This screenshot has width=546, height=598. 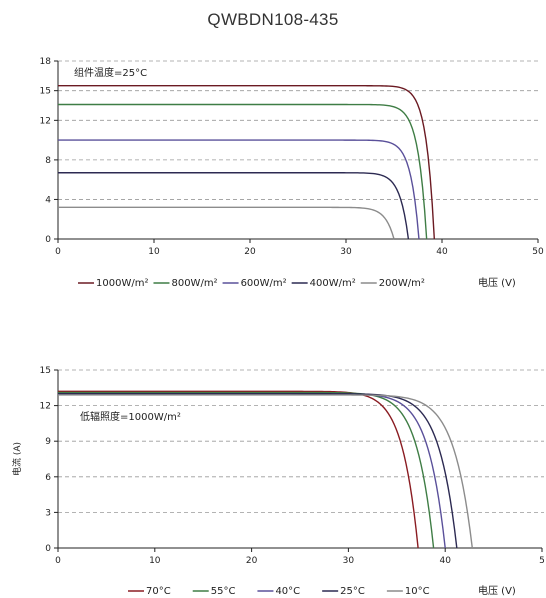 What do you see at coordinates (48, 200) in the screenshot?
I see `y-tick-label: 4` at bounding box center [48, 200].